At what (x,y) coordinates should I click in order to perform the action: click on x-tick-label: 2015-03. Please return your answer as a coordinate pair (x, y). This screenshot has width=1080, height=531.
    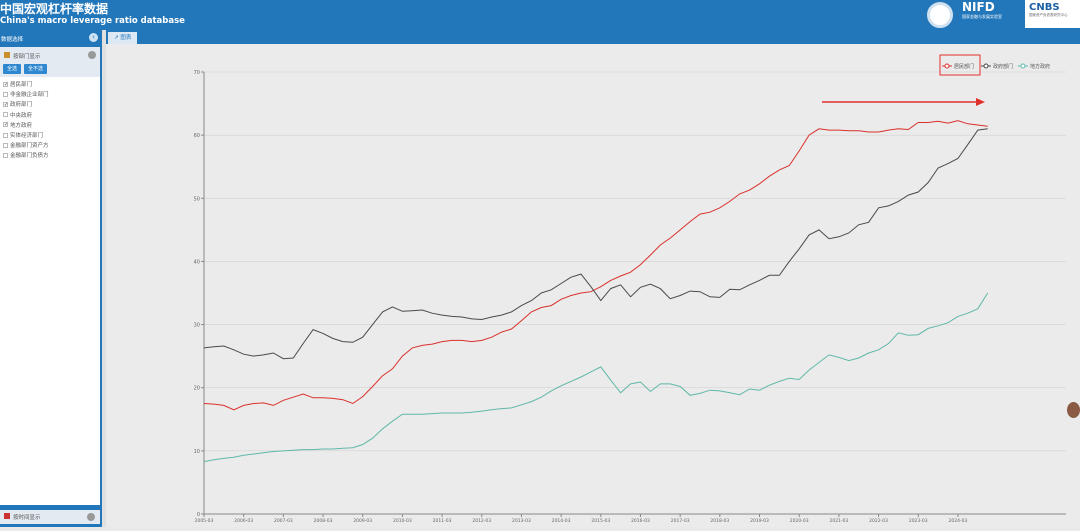
    Looking at the image, I should click on (600, 521).